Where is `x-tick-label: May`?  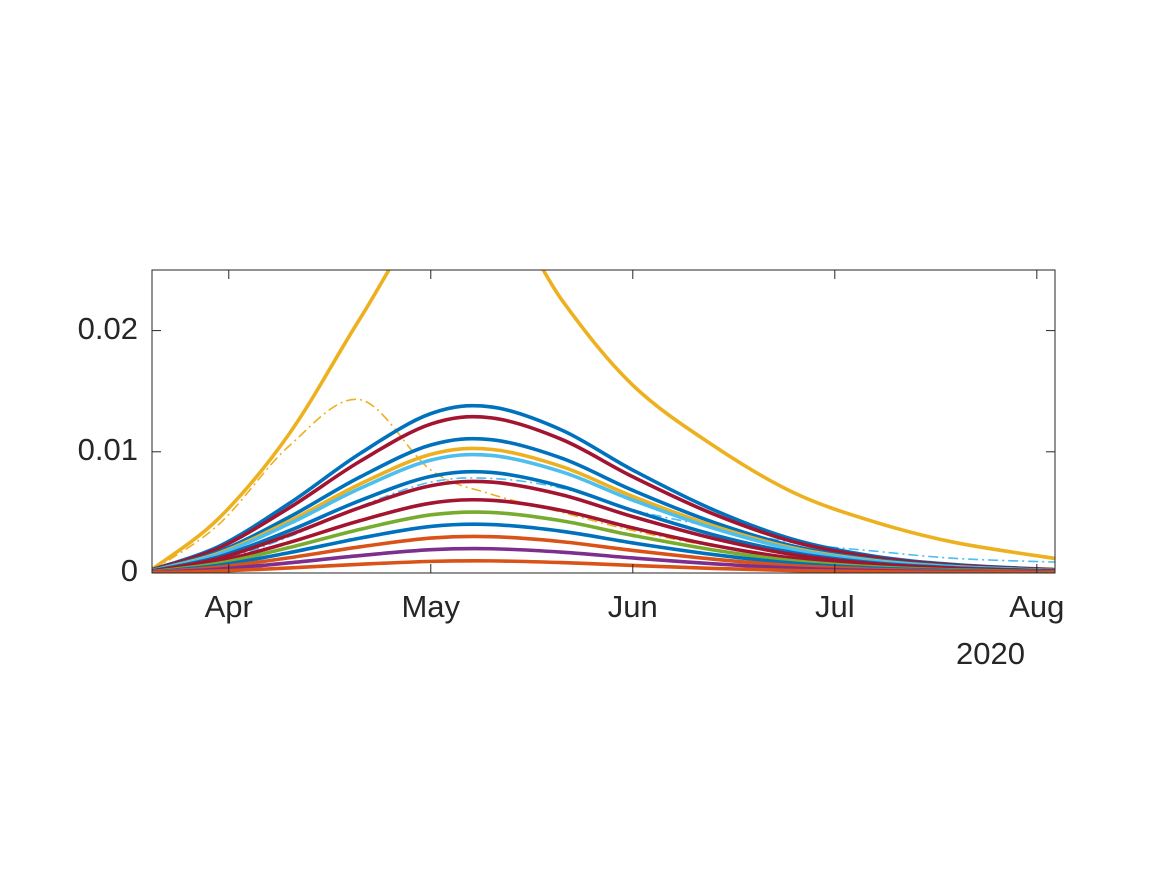
x-tick-label: May is located at coordinates (430, 606).